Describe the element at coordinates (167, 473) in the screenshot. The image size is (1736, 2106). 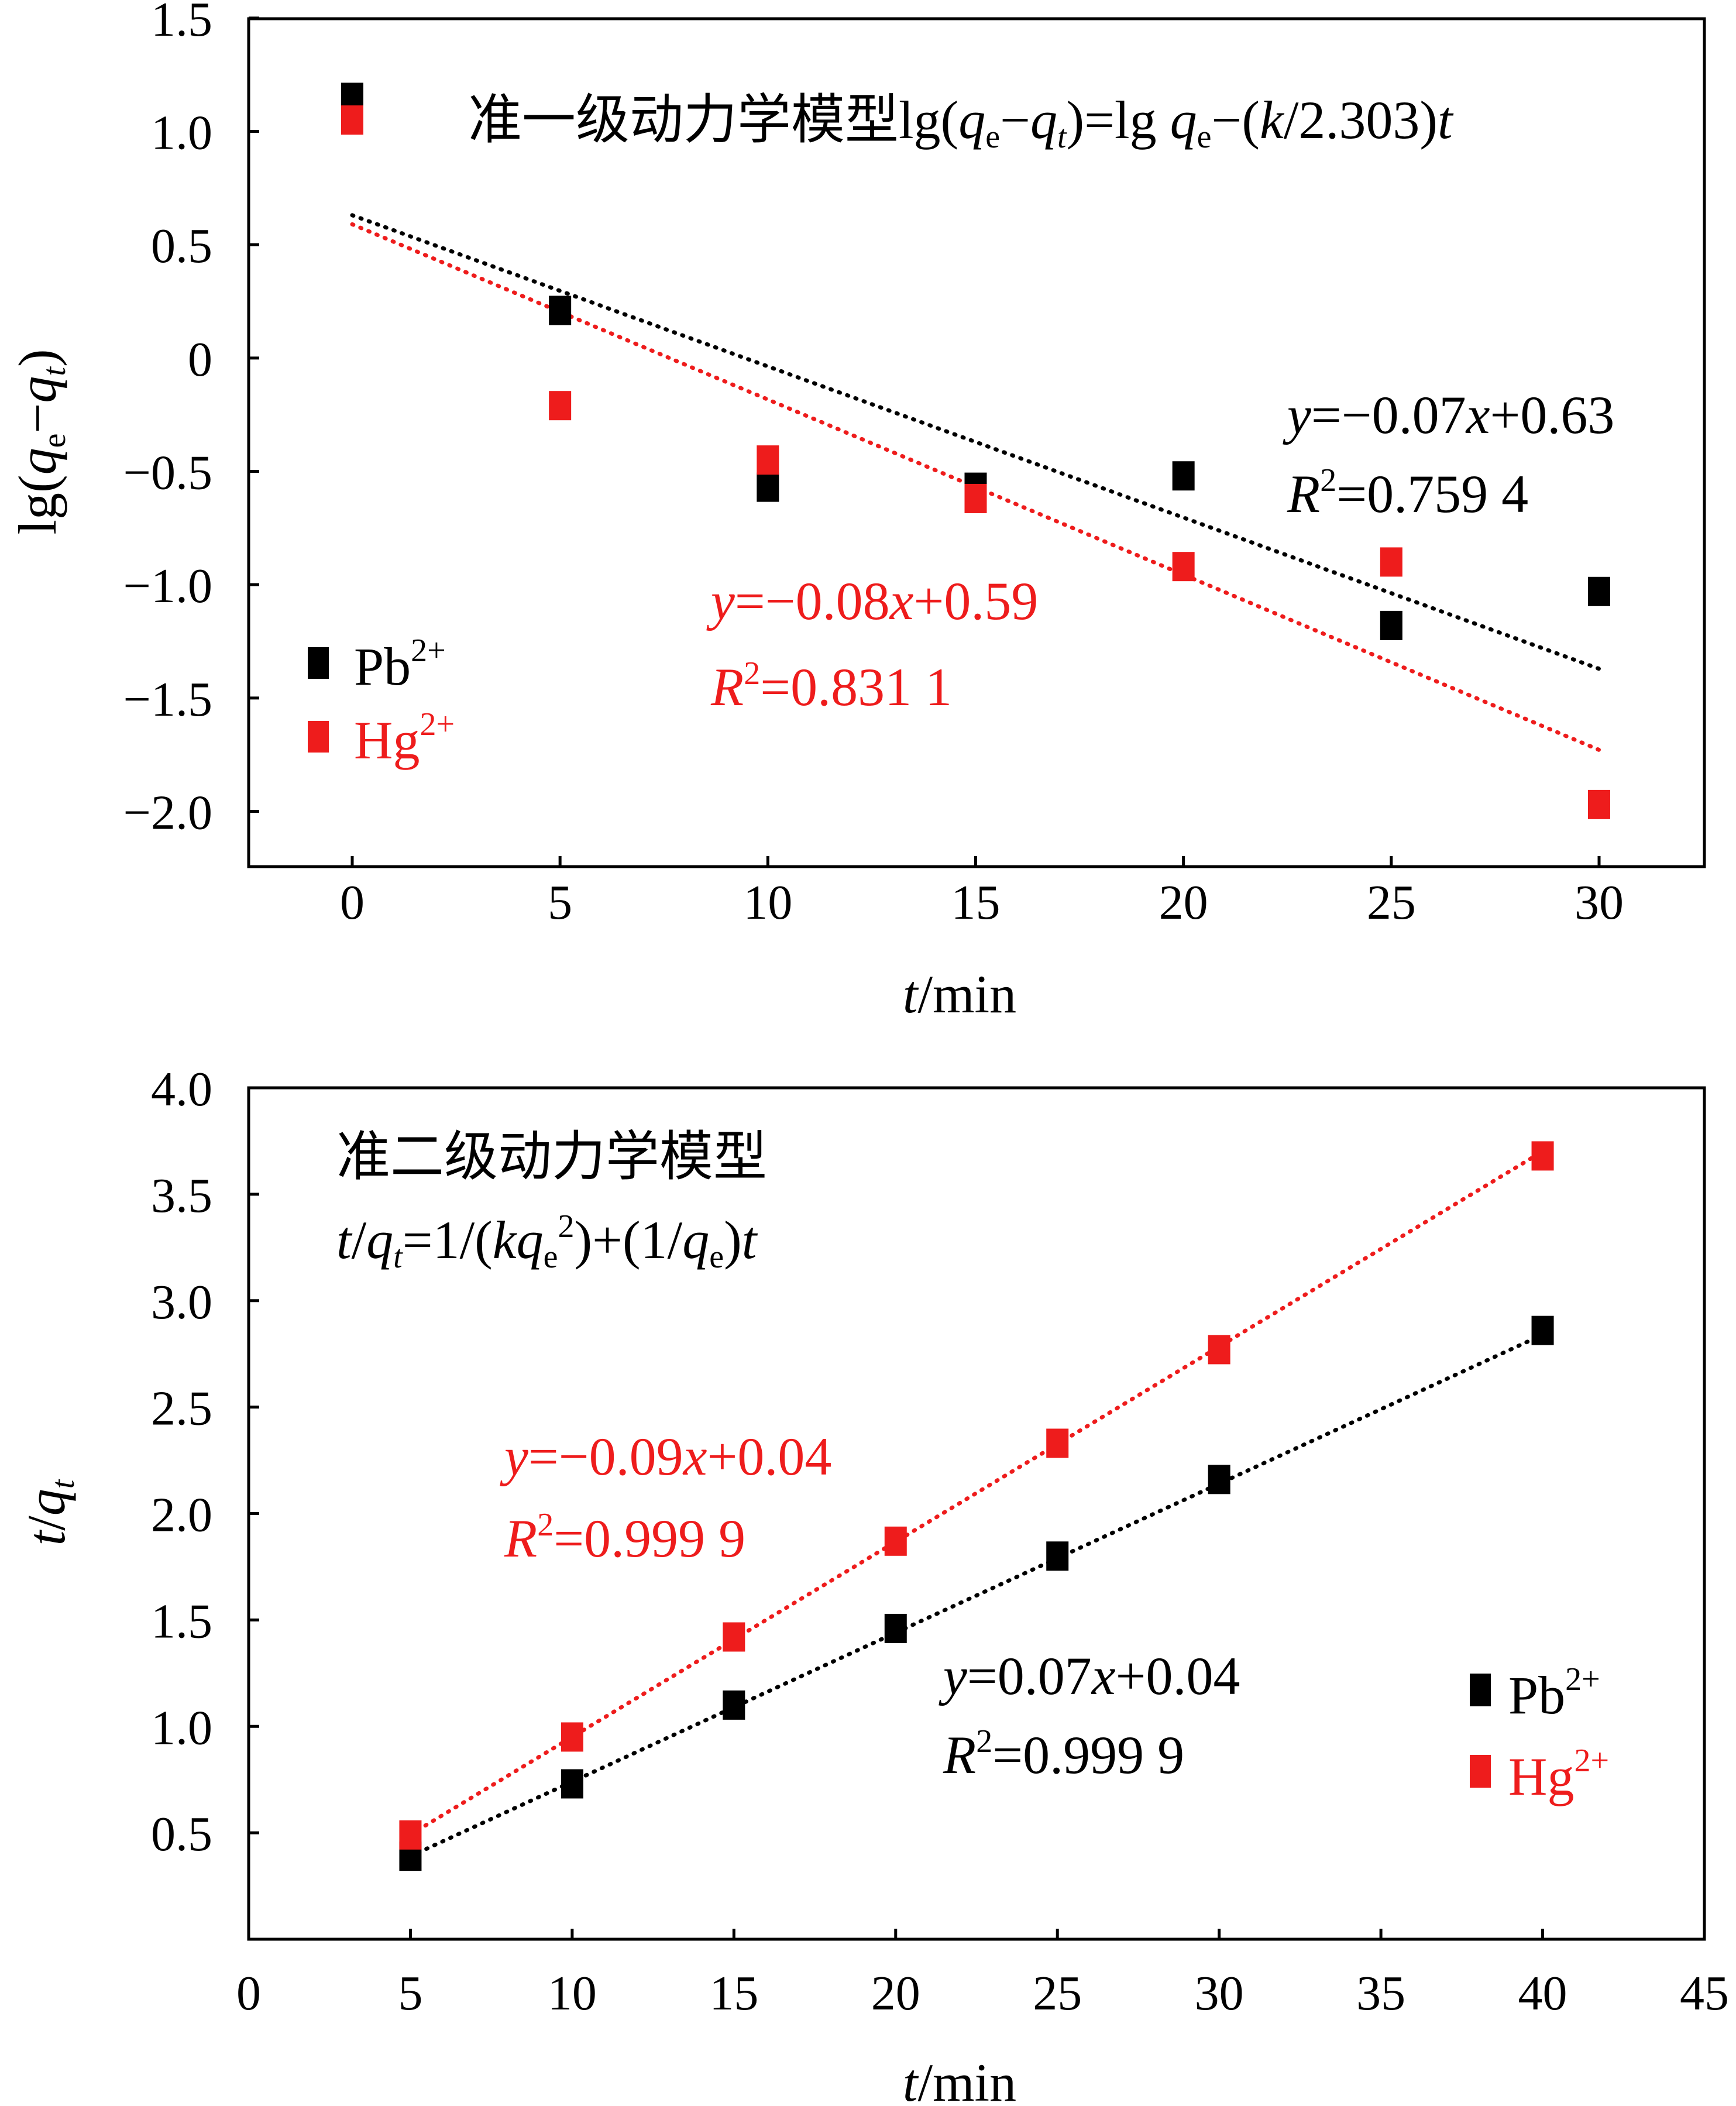
I see `y-tick-label: −0.5` at that location.